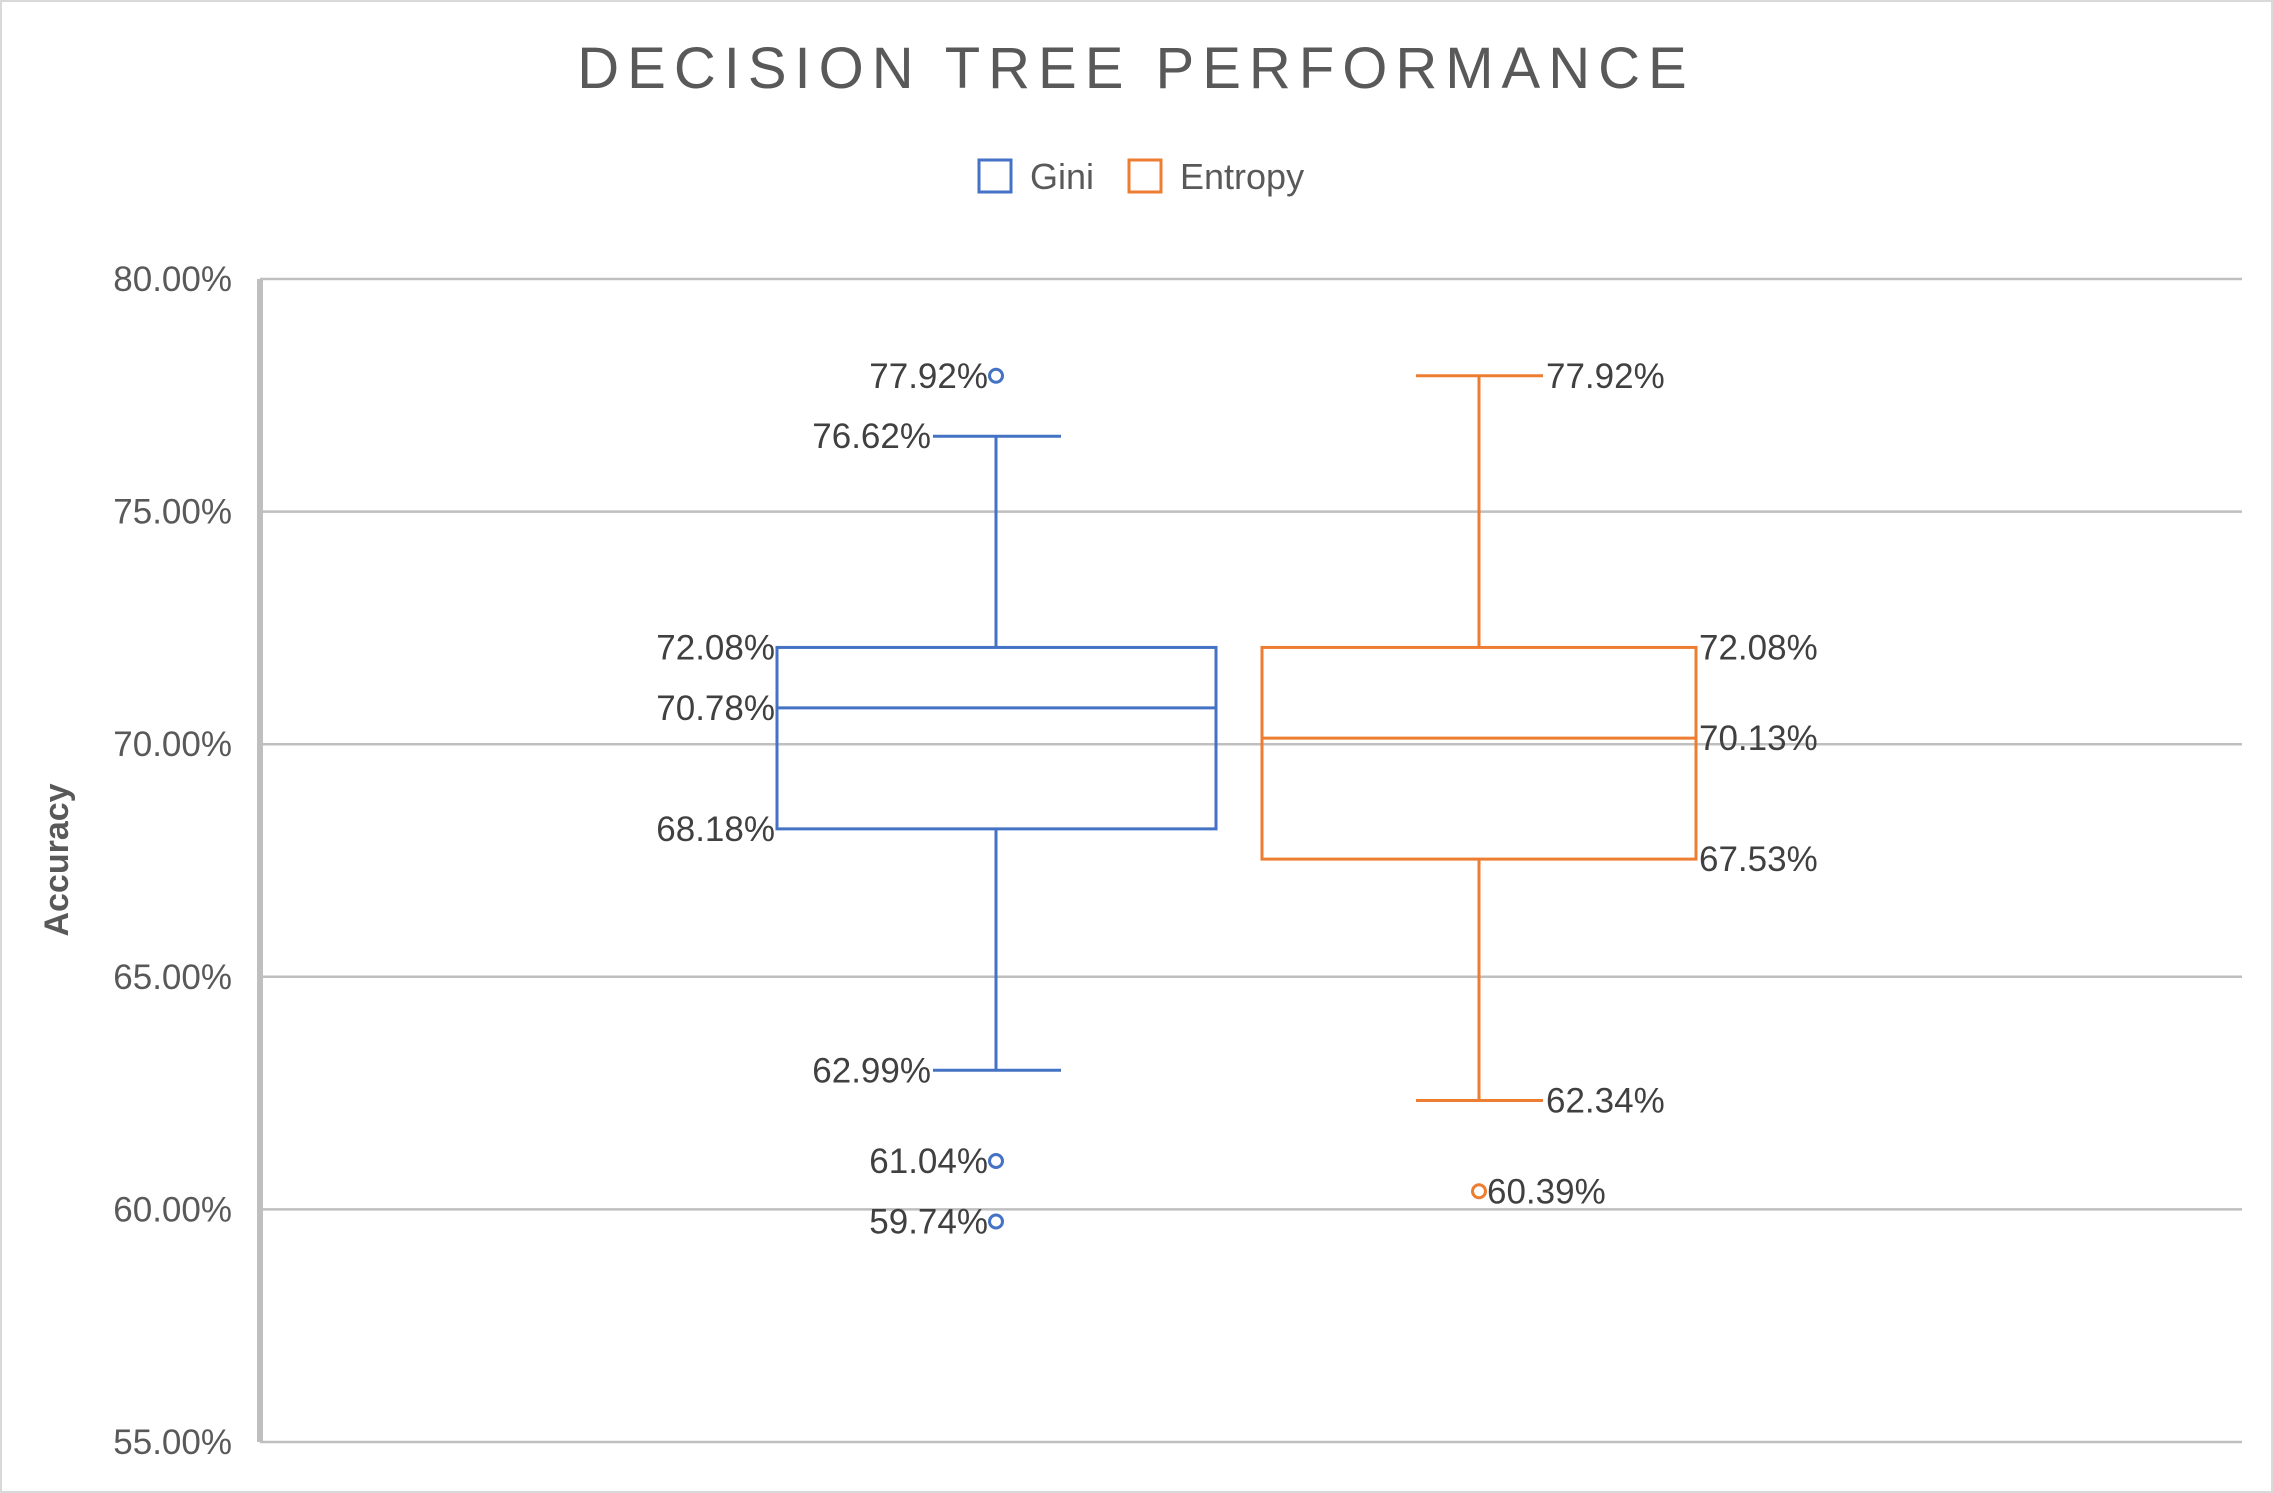 The height and width of the screenshot is (1493, 2273). What do you see at coordinates (172, 1209) in the screenshot?
I see `y-tick-label: 60.00%` at bounding box center [172, 1209].